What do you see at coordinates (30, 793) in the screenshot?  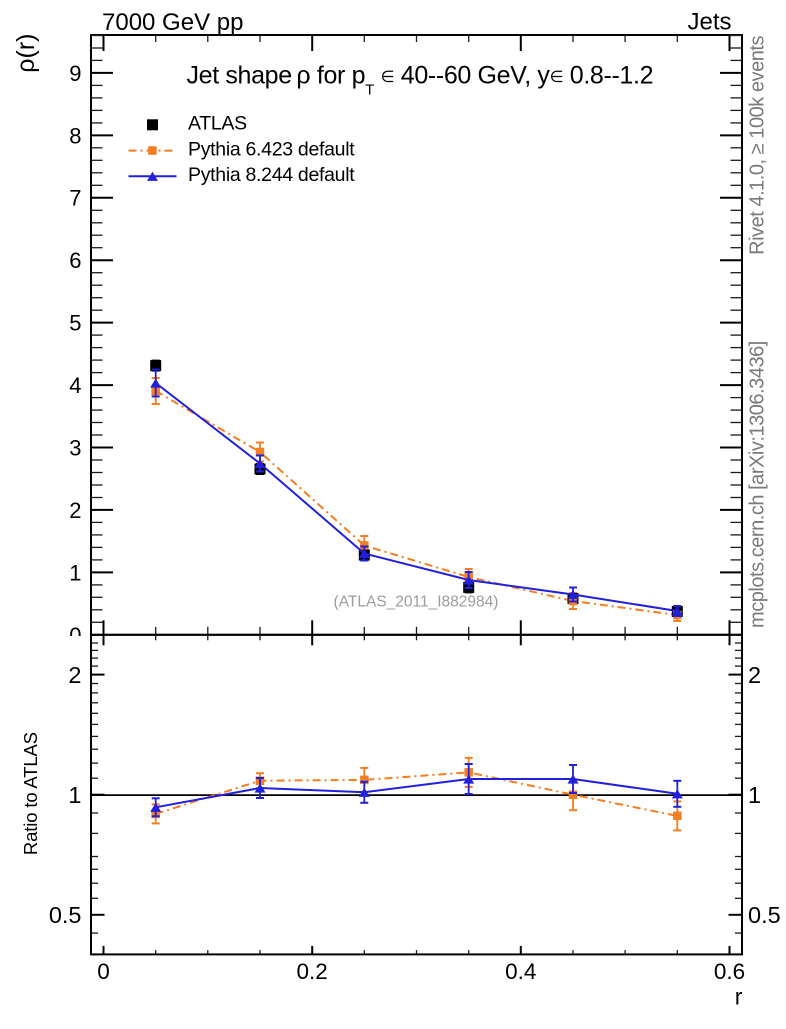 I see `svg-text: Ratio to ATLAS` at bounding box center [30, 793].